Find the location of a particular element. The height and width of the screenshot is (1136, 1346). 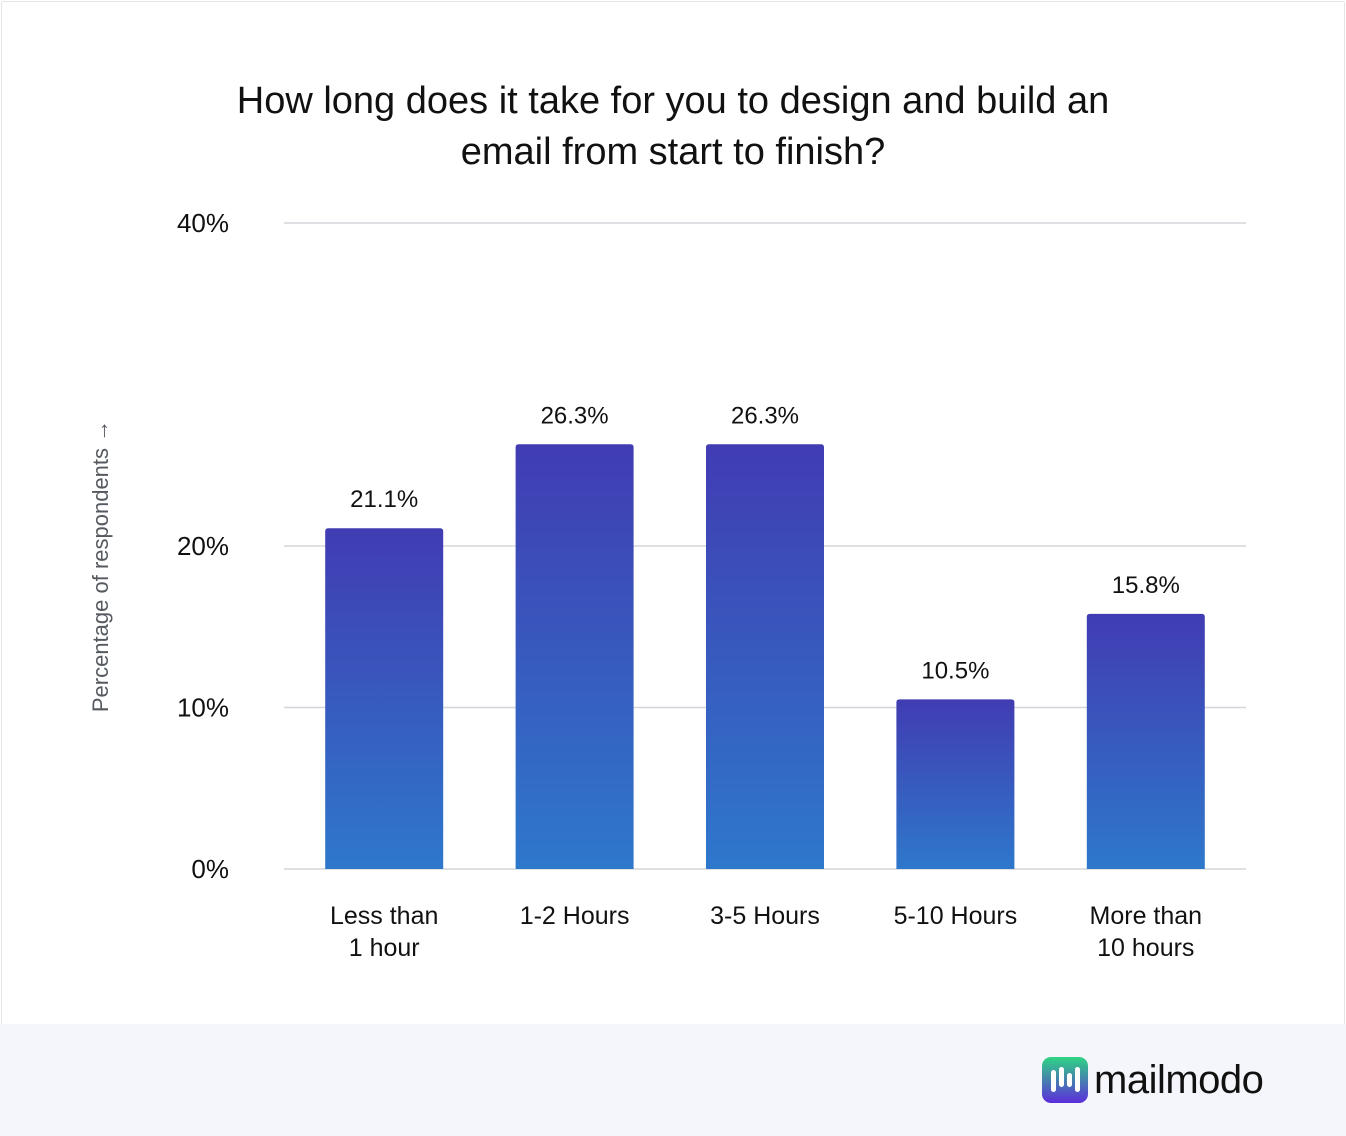

x-tick-label: 5-10 Hours is located at coordinates (956, 916).